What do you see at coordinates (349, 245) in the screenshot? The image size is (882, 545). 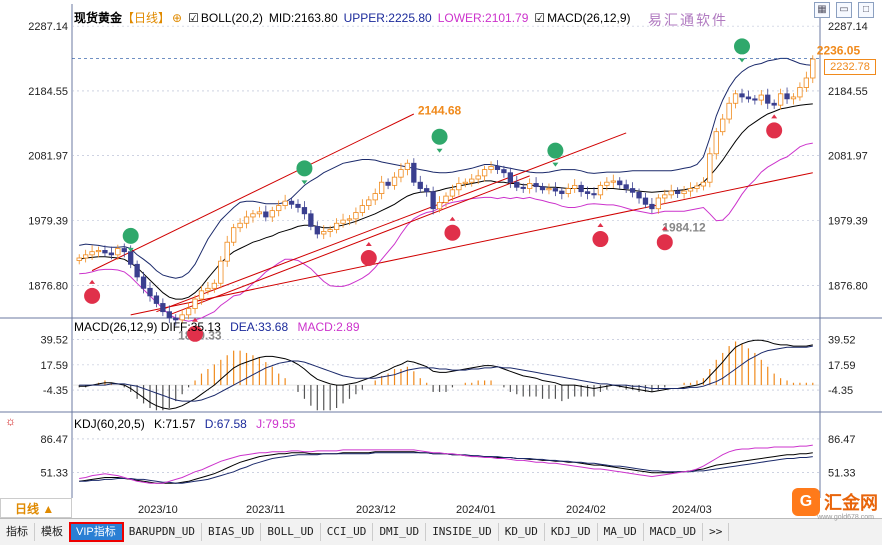 I see `trend-line-channel-bottom` at bounding box center [349, 245].